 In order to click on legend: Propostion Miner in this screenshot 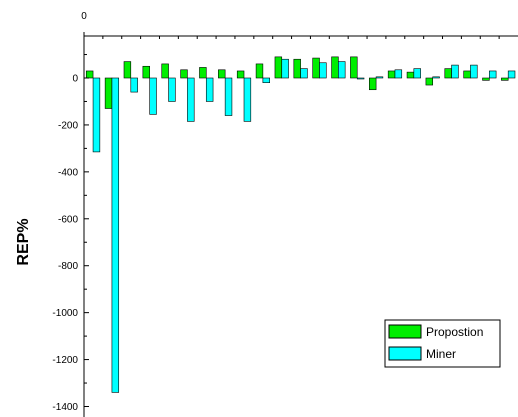, I will do `click(442, 343)`.